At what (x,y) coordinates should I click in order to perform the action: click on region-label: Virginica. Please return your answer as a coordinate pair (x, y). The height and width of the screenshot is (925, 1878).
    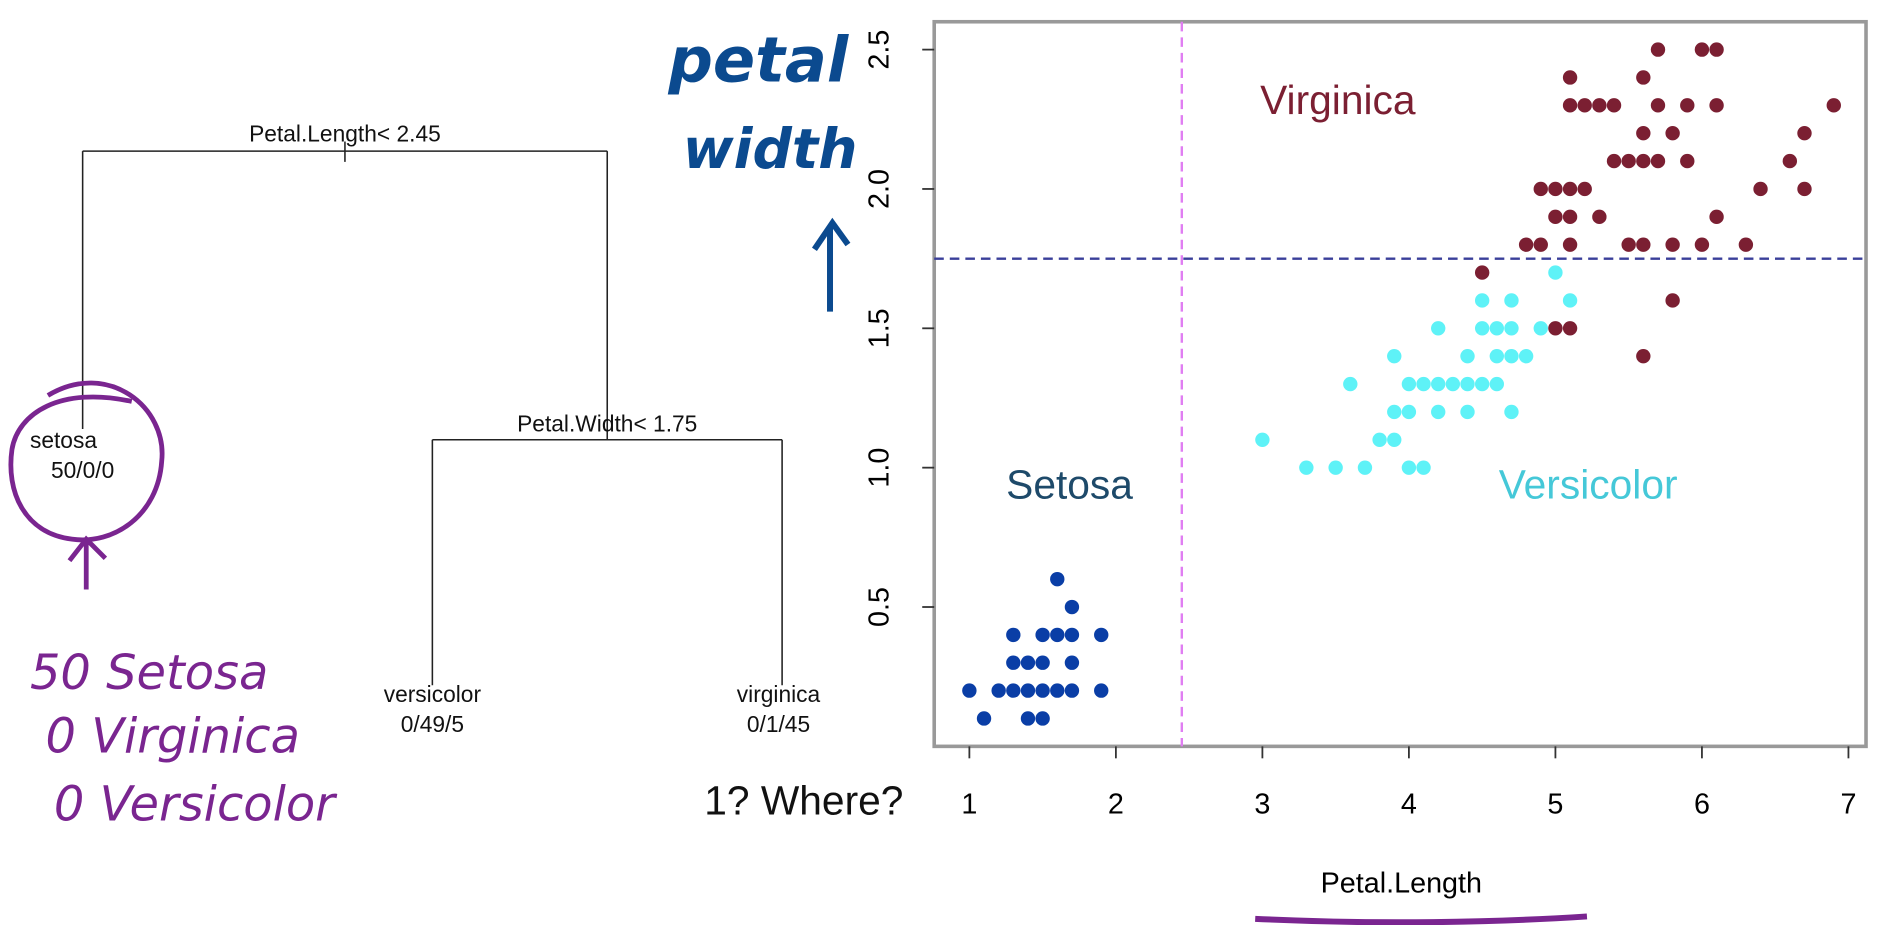
    Looking at the image, I should click on (1338, 100).